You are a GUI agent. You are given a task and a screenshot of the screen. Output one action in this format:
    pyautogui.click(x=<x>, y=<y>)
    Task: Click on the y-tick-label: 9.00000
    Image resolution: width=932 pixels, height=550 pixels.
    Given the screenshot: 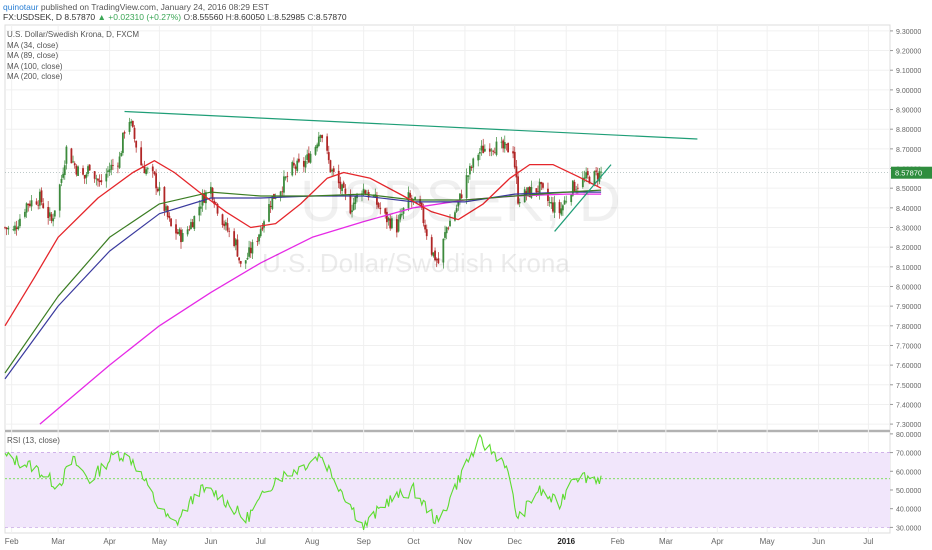 What is the action you would take?
    pyautogui.click(x=908, y=91)
    